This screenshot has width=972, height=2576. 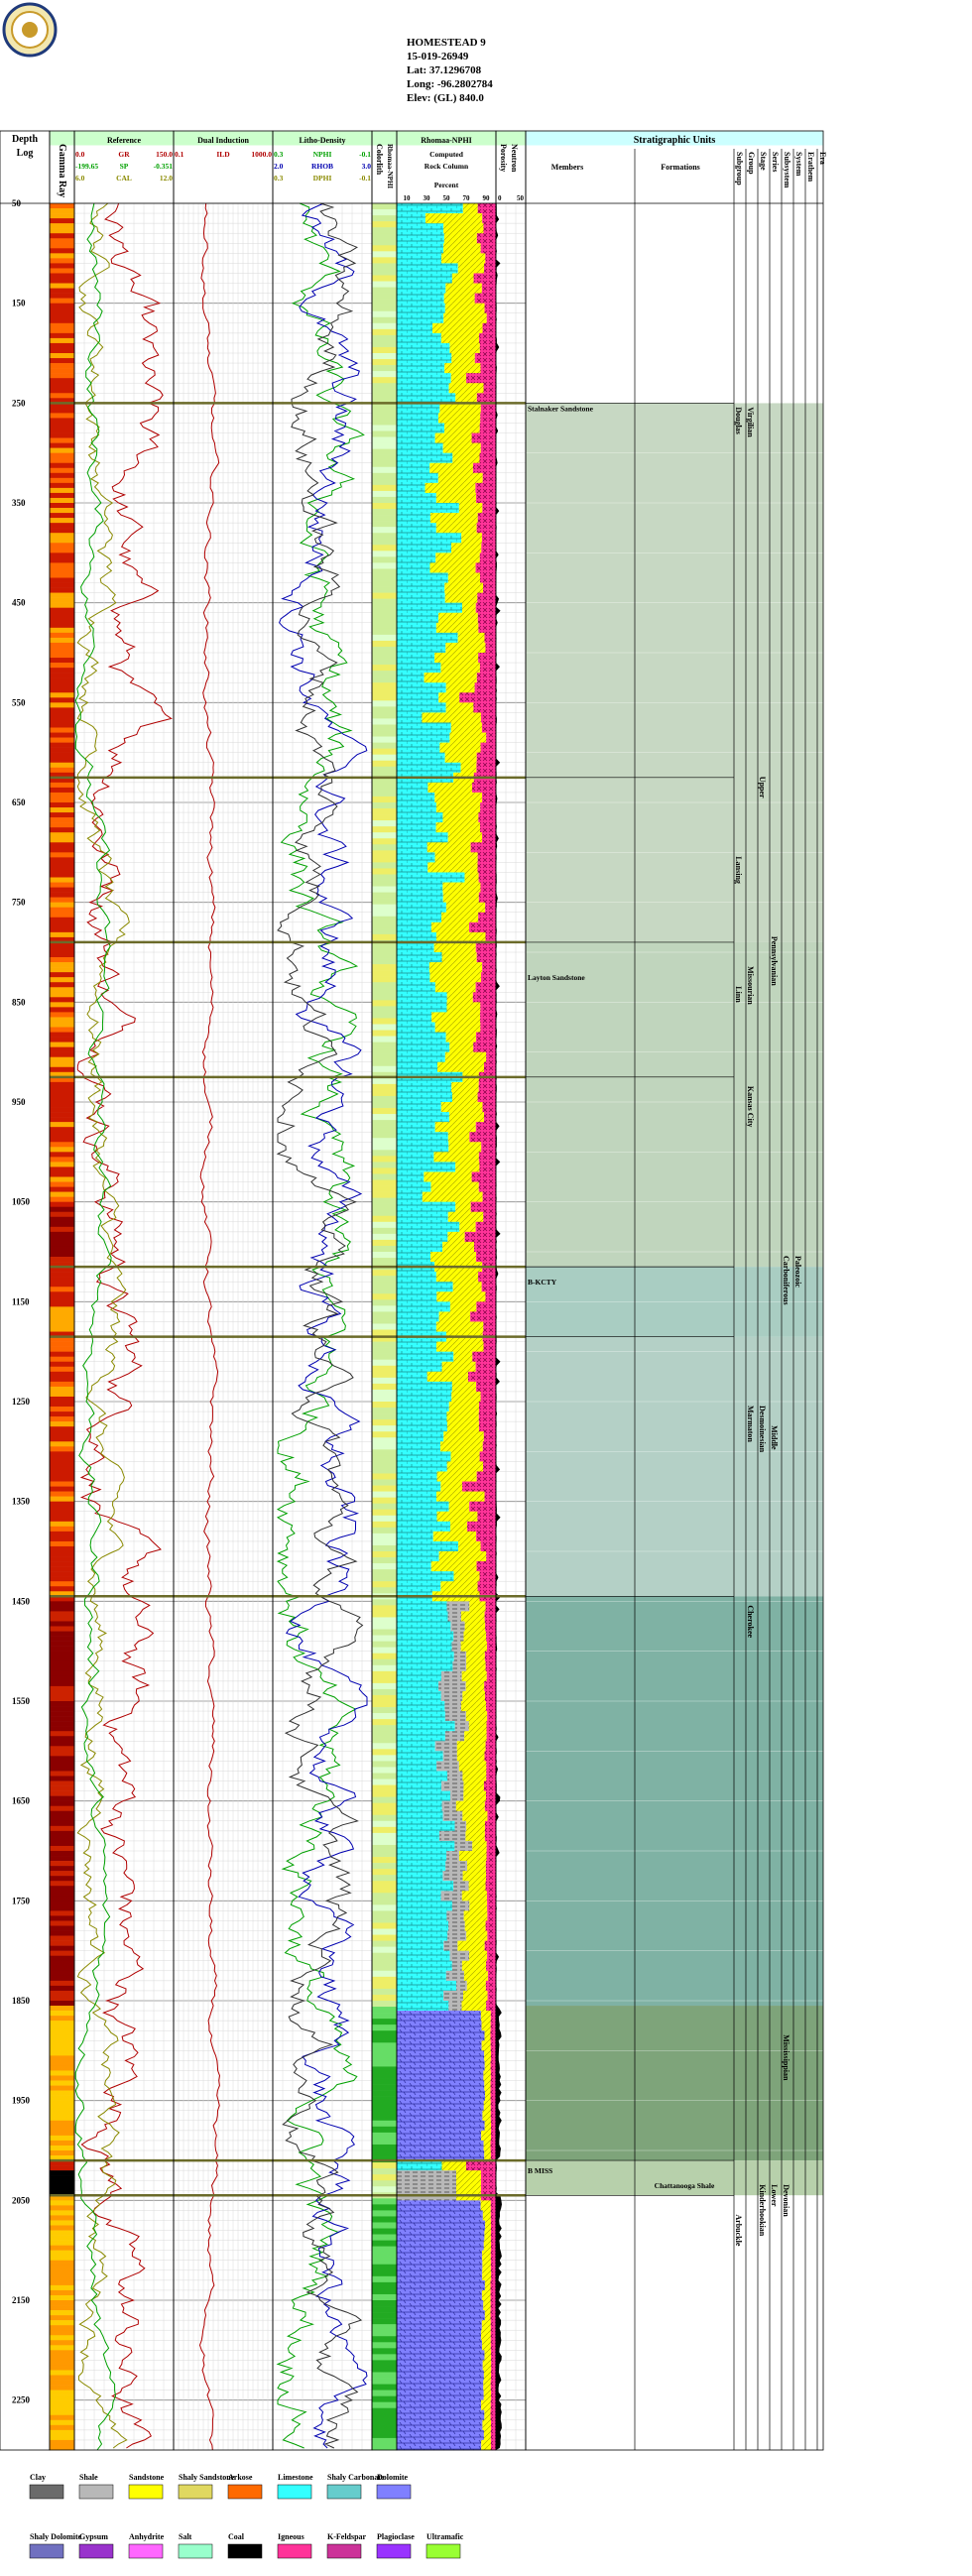 I want to click on strat-title: Stratigraphic Units, so click(x=675, y=140).